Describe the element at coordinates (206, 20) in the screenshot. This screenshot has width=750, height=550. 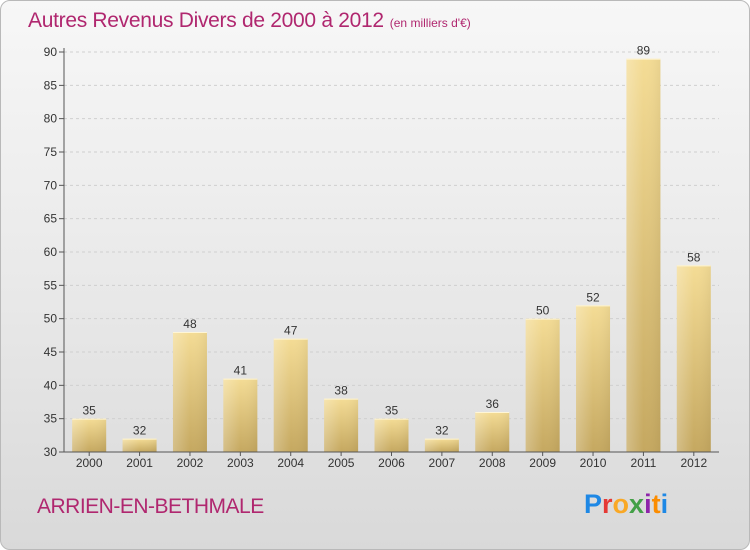
I see `chart-title-text: Autres Revenus Divers de 2000 à 2012` at that location.